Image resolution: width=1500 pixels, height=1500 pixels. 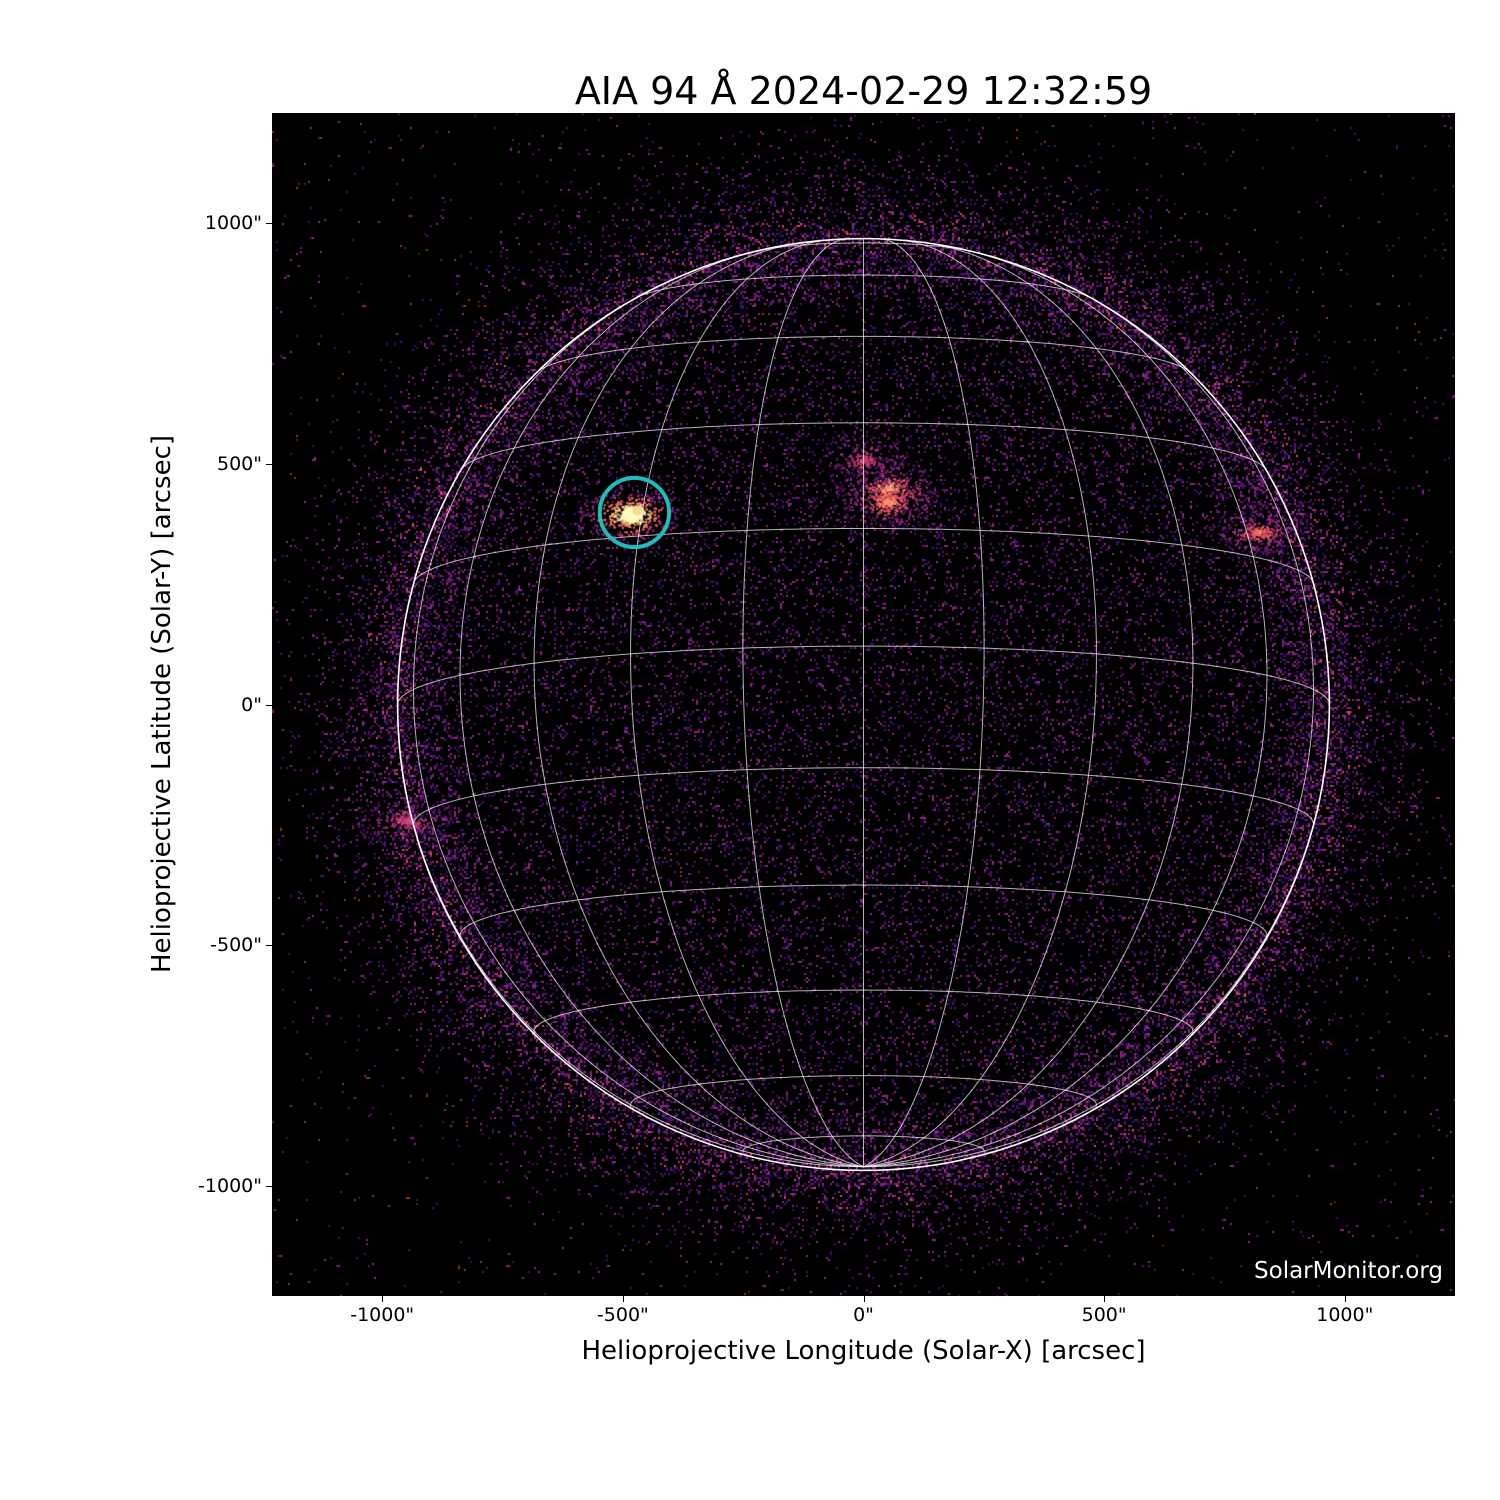 I want to click on y-tick-label: 0", so click(x=251, y=704).